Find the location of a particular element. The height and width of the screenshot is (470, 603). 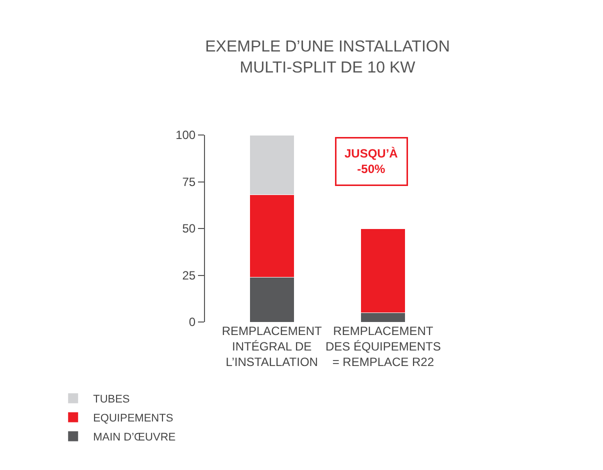

legend-label: MAIN D’ŒUVRE is located at coordinates (134, 438).